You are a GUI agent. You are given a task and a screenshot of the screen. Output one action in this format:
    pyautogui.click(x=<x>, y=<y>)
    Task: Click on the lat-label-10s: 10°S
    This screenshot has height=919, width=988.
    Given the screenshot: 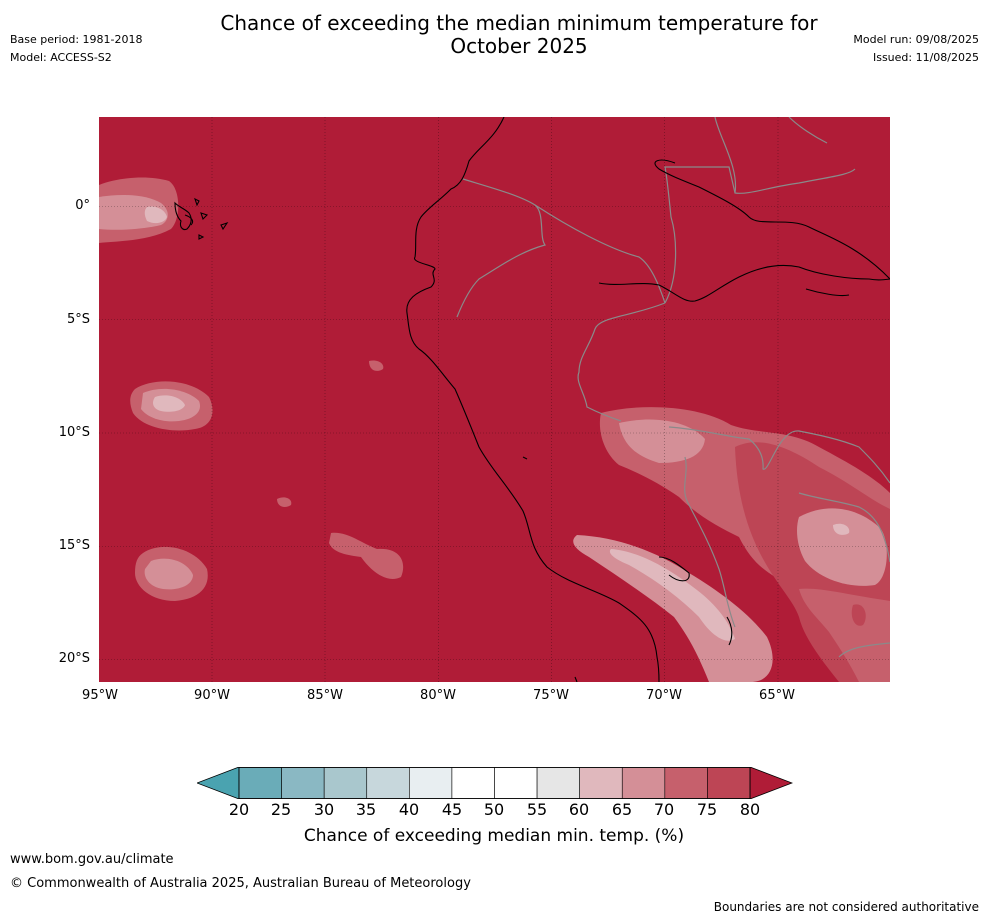 What is the action you would take?
    pyautogui.click(x=74, y=432)
    